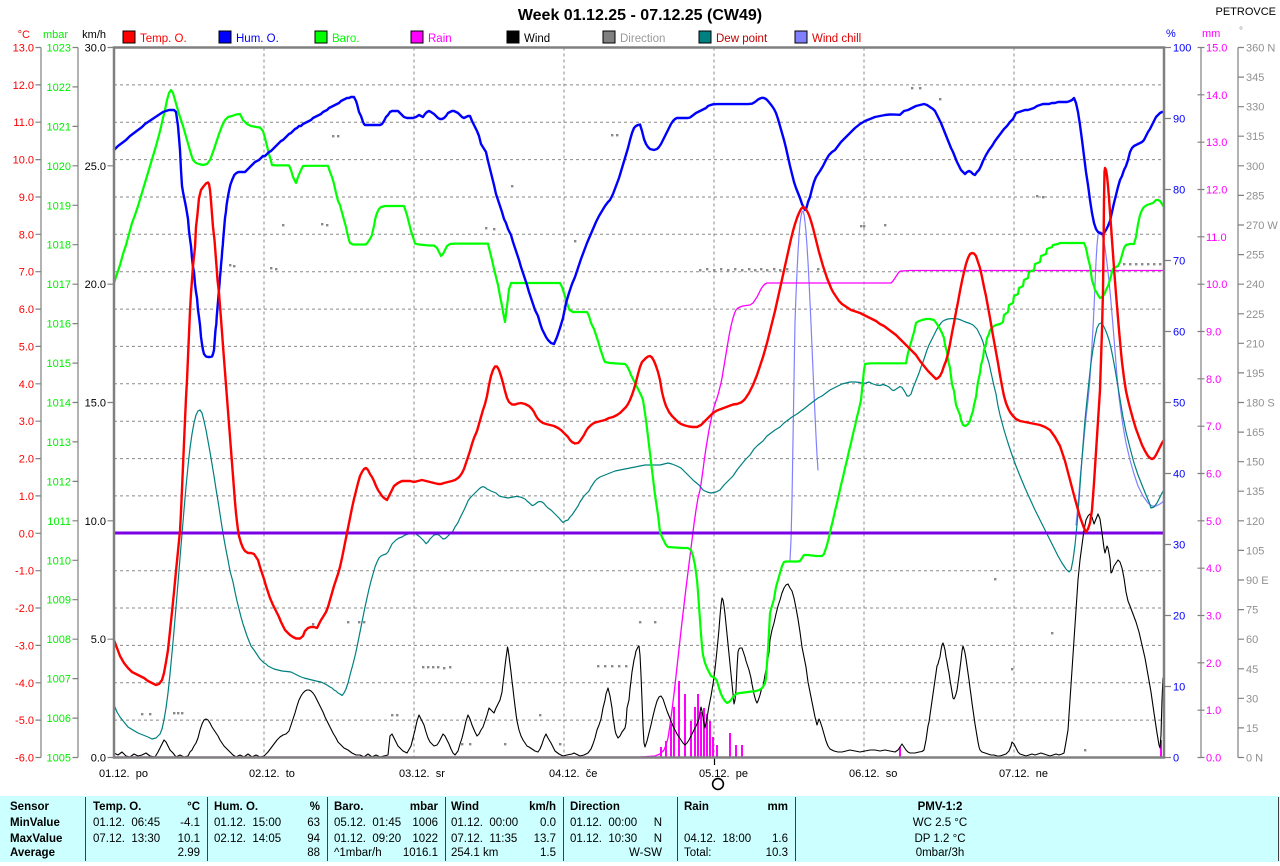 The height and width of the screenshot is (866, 1280). What do you see at coordinates (1216, 143) in the screenshot?
I see `svg-text: 13.0` at bounding box center [1216, 143].